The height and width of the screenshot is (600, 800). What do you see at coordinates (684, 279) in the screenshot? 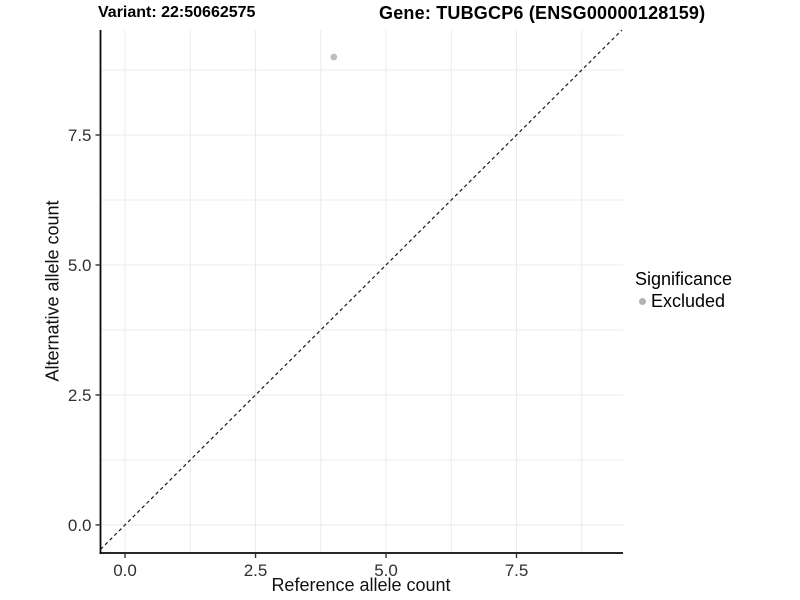
I see `legend-title: Significance` at bounding box center [684, 279].